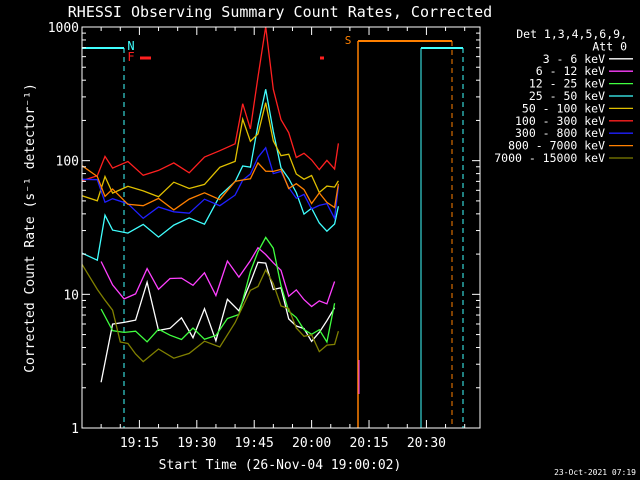 Image resolution: width=640 pixels, height=480 pixels. What do you see at coordinates (311, 443) in the screenshot?
I see `x-tick-label: 20:00` at bounding box center [311, 443].